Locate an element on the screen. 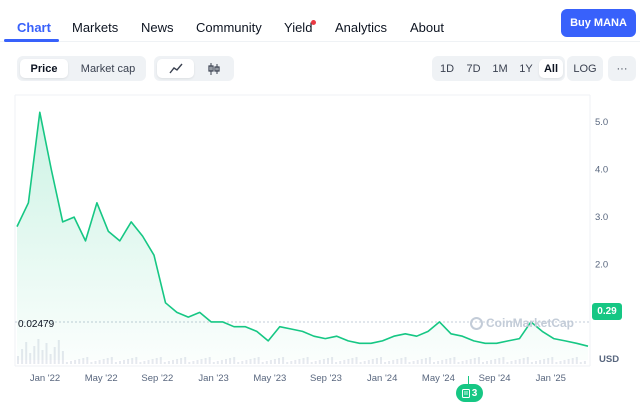  range-1m-button: 1M is located at coordinates (500, 68).